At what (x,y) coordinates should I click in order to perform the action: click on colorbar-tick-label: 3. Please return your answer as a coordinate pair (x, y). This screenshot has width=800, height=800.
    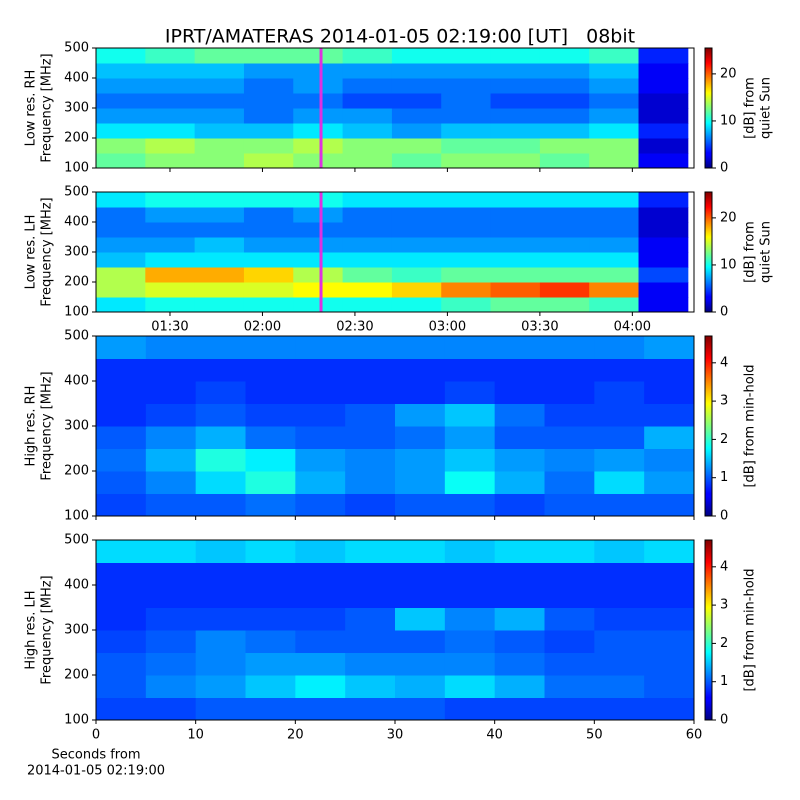
    Looking at the image, I should click on (724, 605).